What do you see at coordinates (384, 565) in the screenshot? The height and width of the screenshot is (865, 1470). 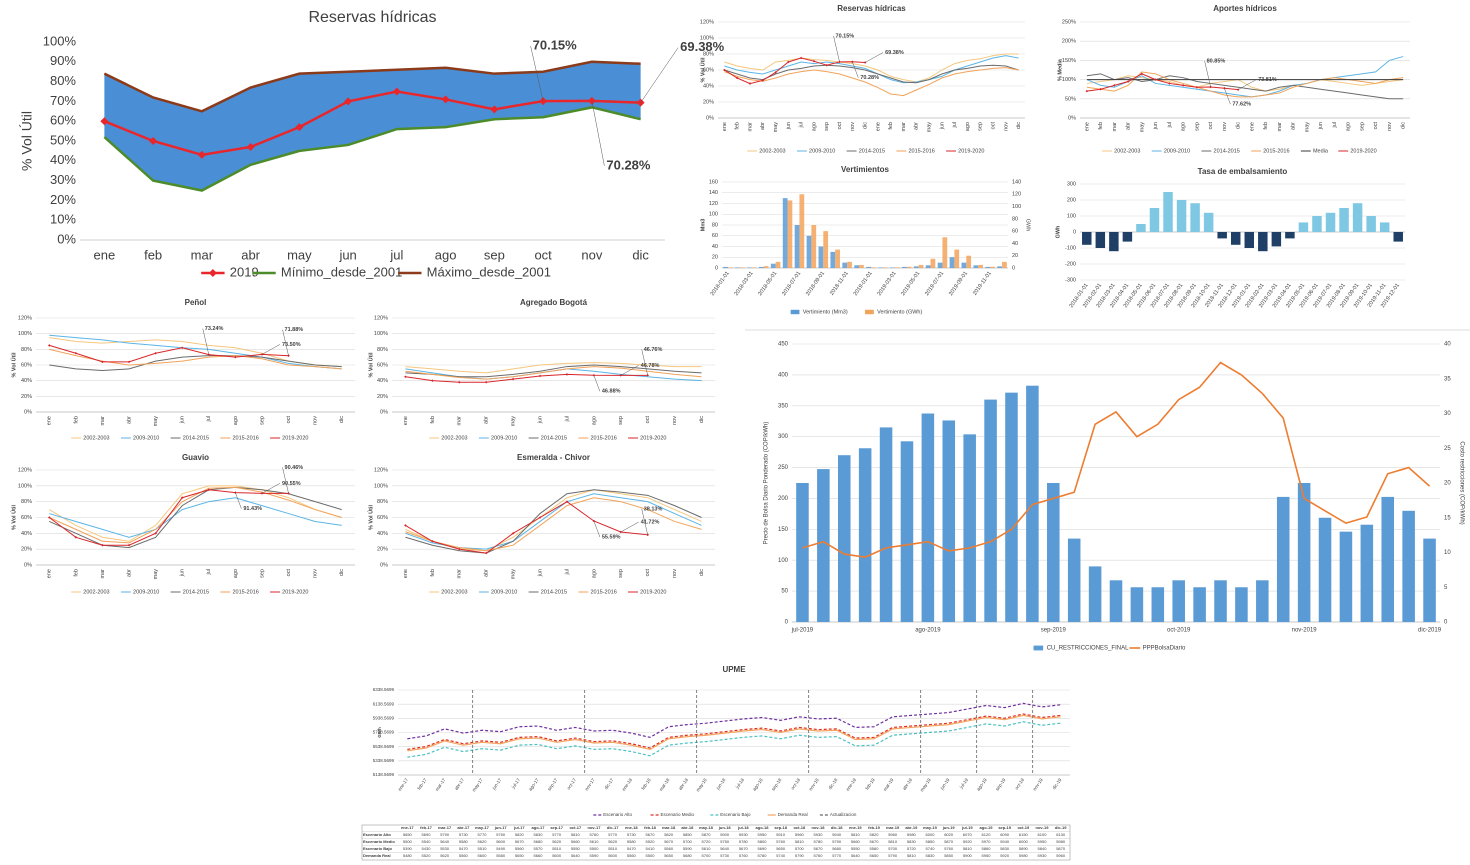 I see `y-tick-label: 0%` at bounding box center [384, 565].